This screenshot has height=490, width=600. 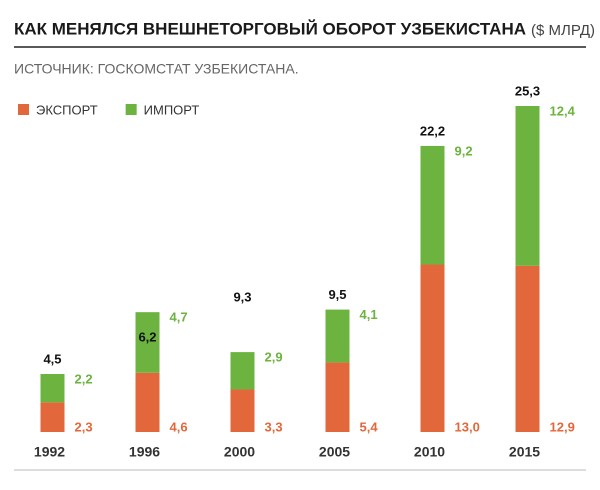 I want to click on value-label: 5,4, so click(x=369, y=426).